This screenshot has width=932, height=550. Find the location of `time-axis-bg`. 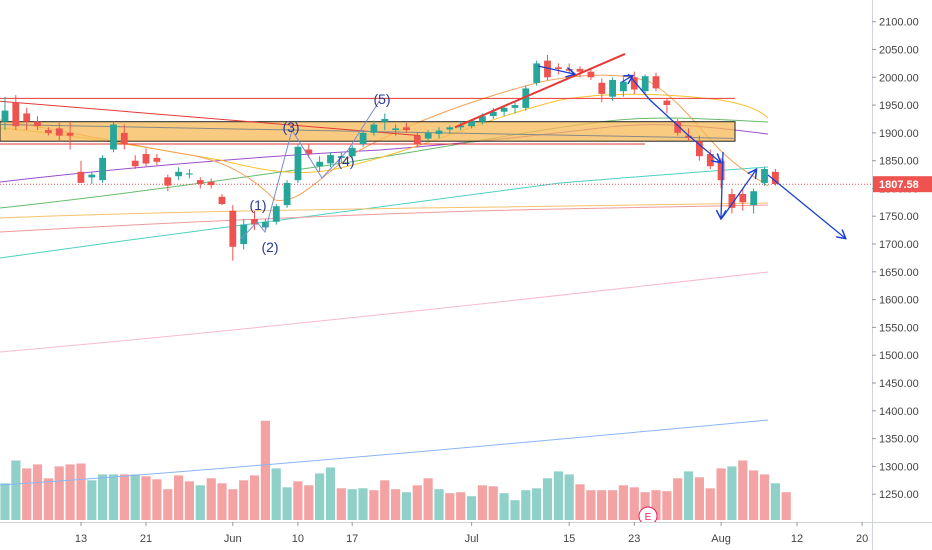

time-axis-bg is located at coordinates (436, 536).